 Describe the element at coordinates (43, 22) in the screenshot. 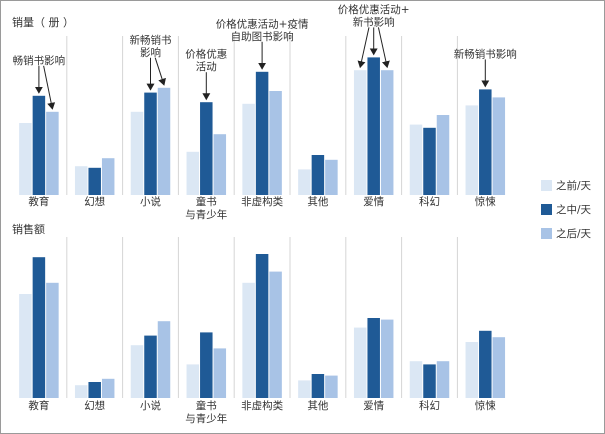

I see `panel-title-units-sold: 销量（ 册 ）` at that location.